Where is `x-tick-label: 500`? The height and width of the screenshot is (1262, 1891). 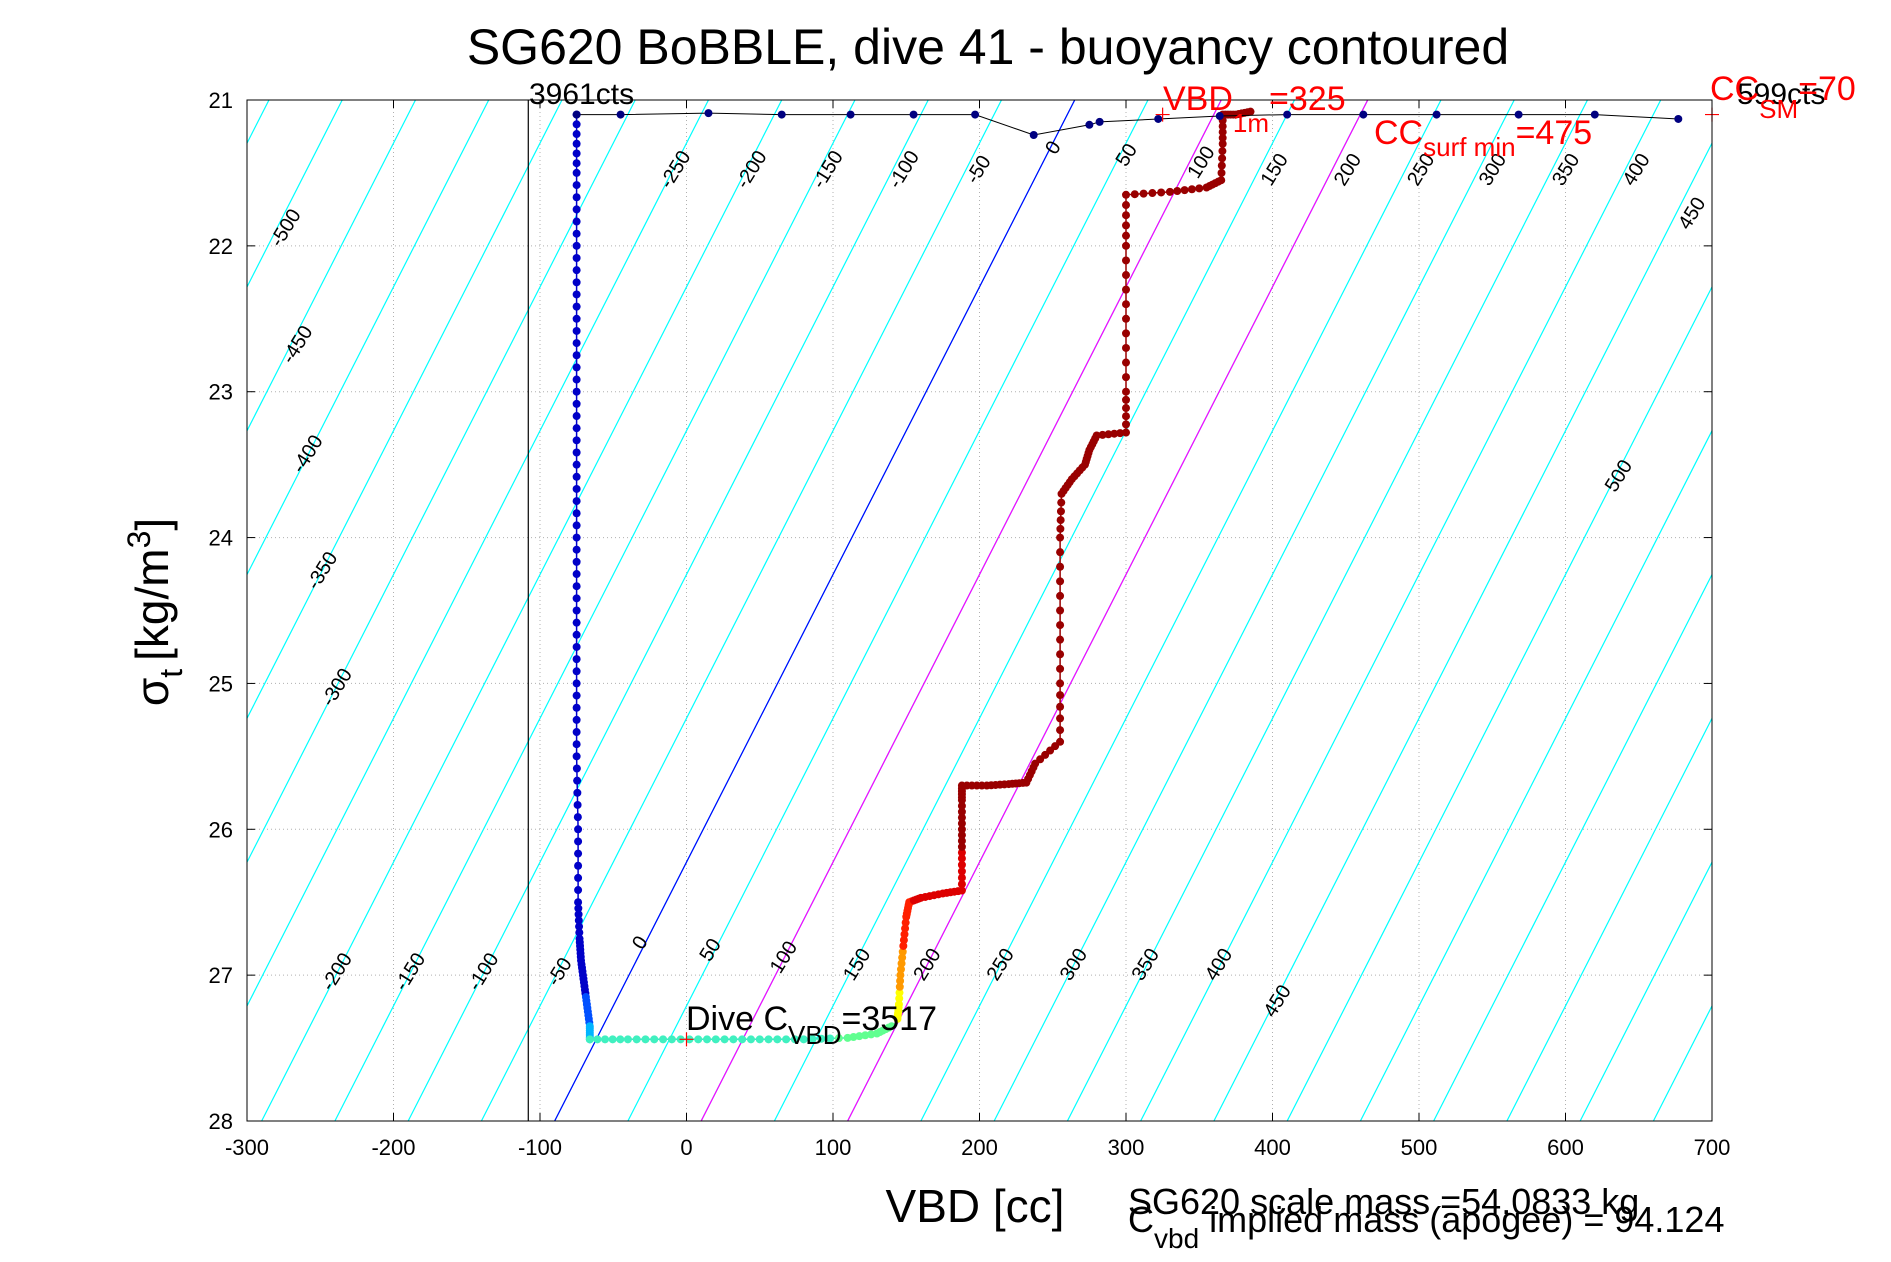 x-tick-label: 500 is located at coordinates (1419, 1147).